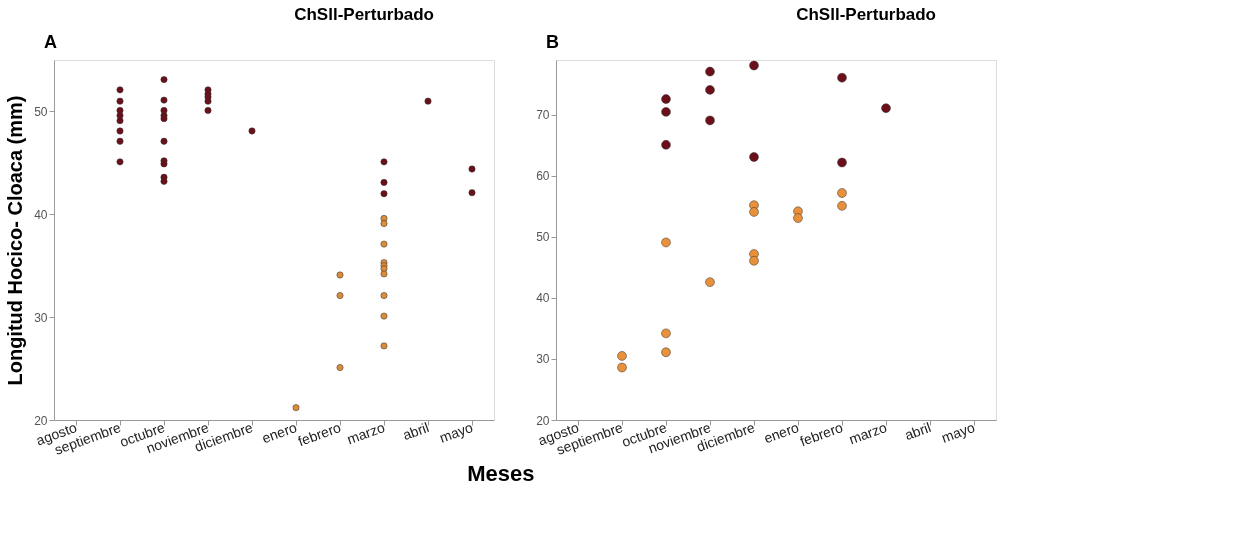 The width and height of the screenshot is (1253, 539). I want to click on y-axis-title: Longitud Hocico- Cloaca (mm), so click(15, 240).